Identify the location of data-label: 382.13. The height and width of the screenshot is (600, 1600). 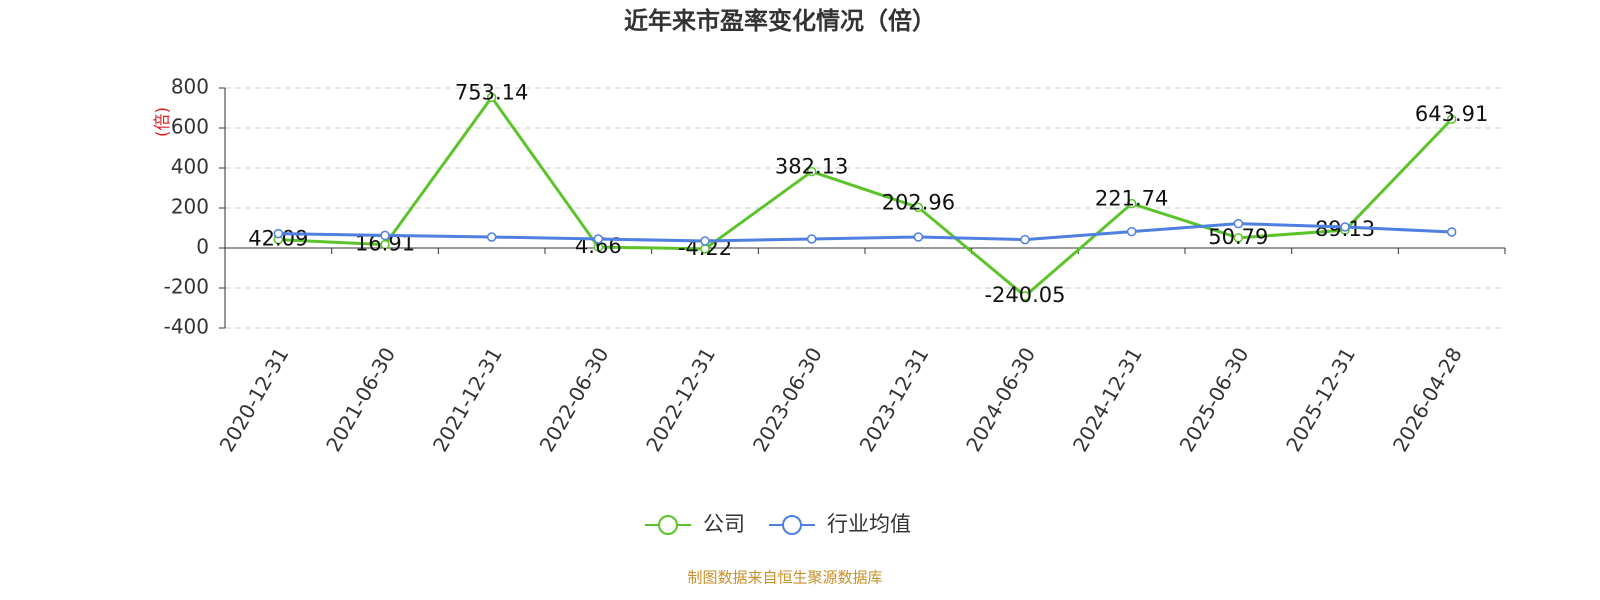
(811, 167).